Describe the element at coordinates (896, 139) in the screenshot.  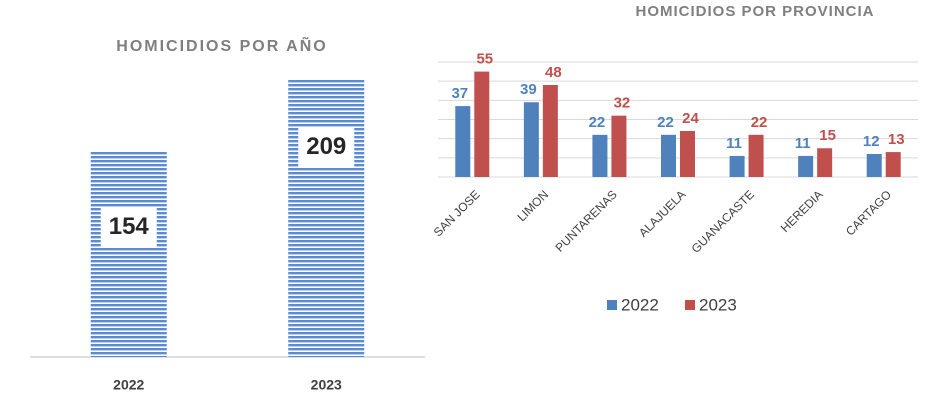
I see `value-label: 13` at that location.